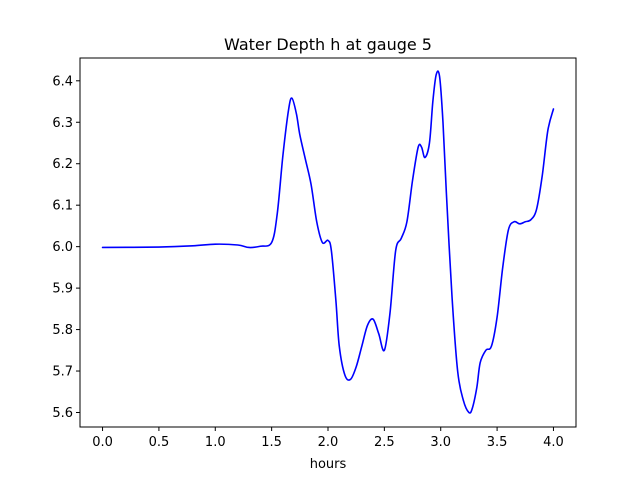 This screenshot has height=480, width=640. Describe the element at coordinates (62, 123) in the screenshot. I see `y-tick-label: 6.3` at that location.